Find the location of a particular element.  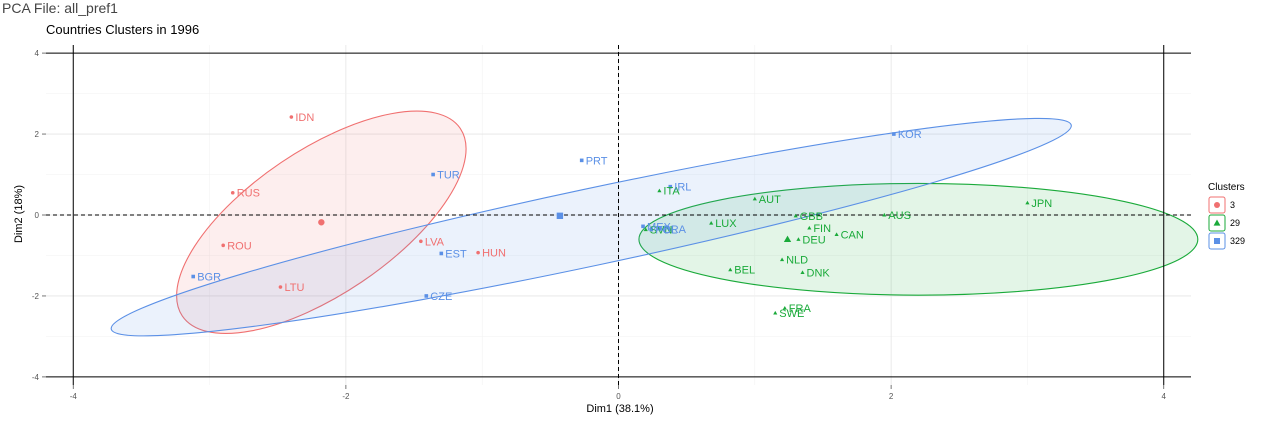

point-label: LVA is located at coordinates (435, 242).